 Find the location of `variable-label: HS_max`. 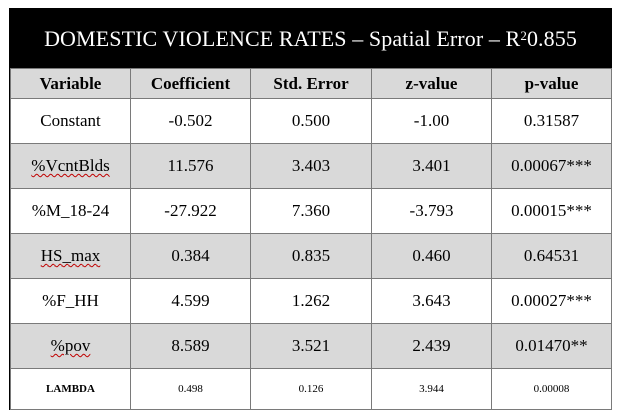

variable-label: HS_max is located at coordinates (70, 255).